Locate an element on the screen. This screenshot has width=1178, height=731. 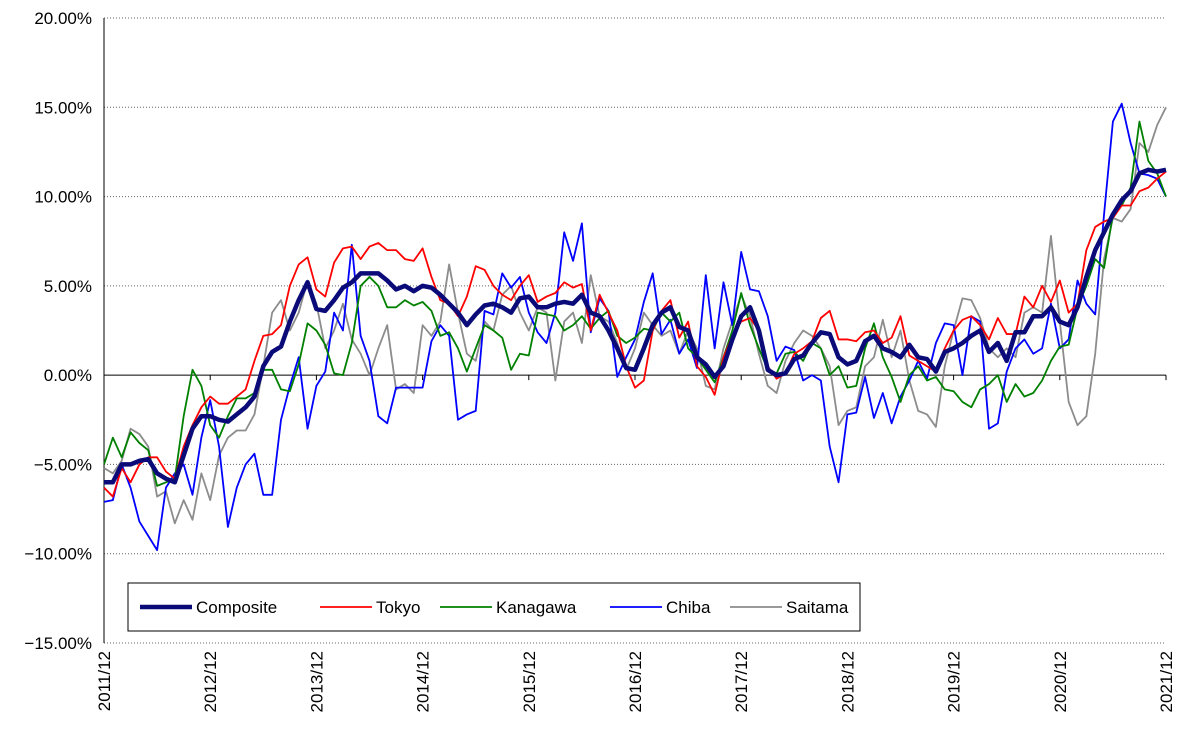
y-tick-label: −10.00% is located at coordinates (58, 554).